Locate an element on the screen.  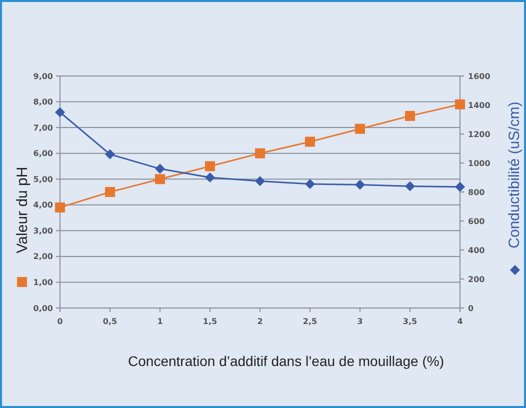
x-tick-label: 2 is located at coordinates (260, 321).